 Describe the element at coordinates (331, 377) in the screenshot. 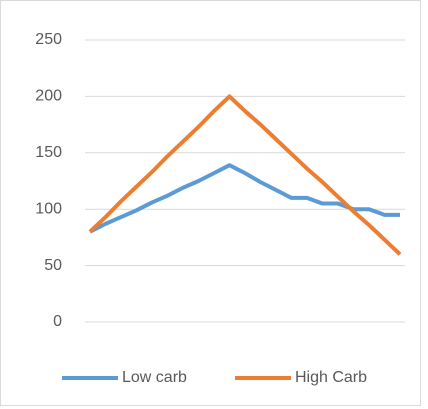

I see `legend-label: High Carb` at that location.